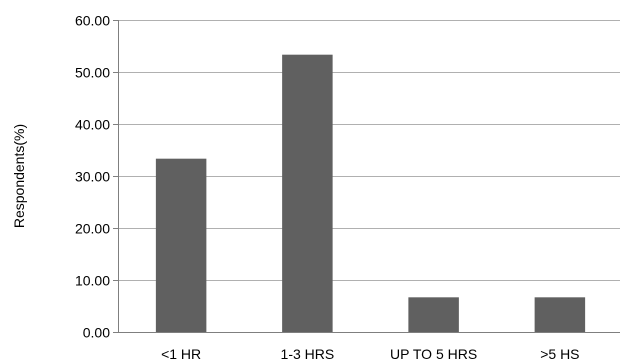 This screenshot has height=362, width=620. I want to click on x-tick-label: <1 HR, so click(181, 354).